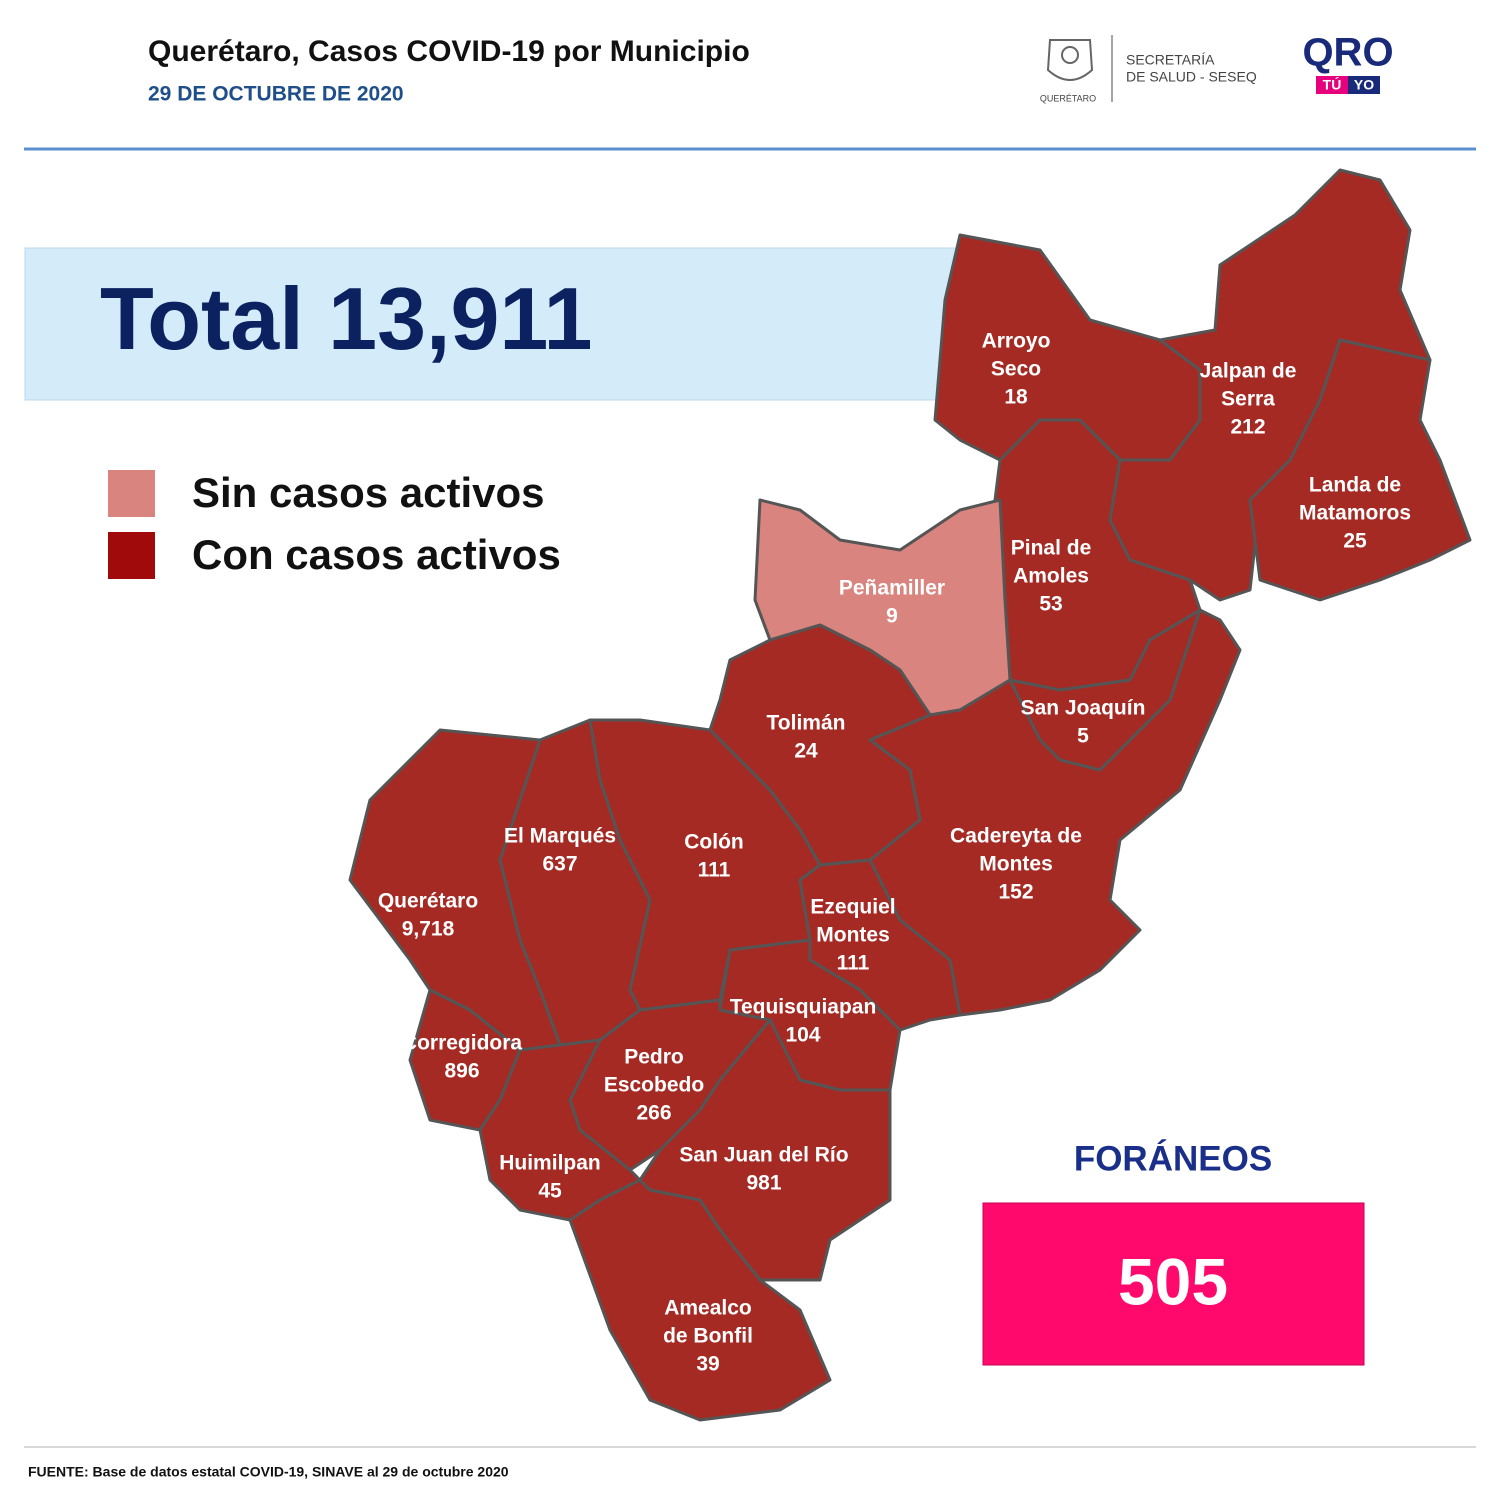 This screenshot has width=1500, height=1500. Describe the element at coordinates (852, 907) in the screenshot. I see `municipality-name: Ezequiel` at that location.